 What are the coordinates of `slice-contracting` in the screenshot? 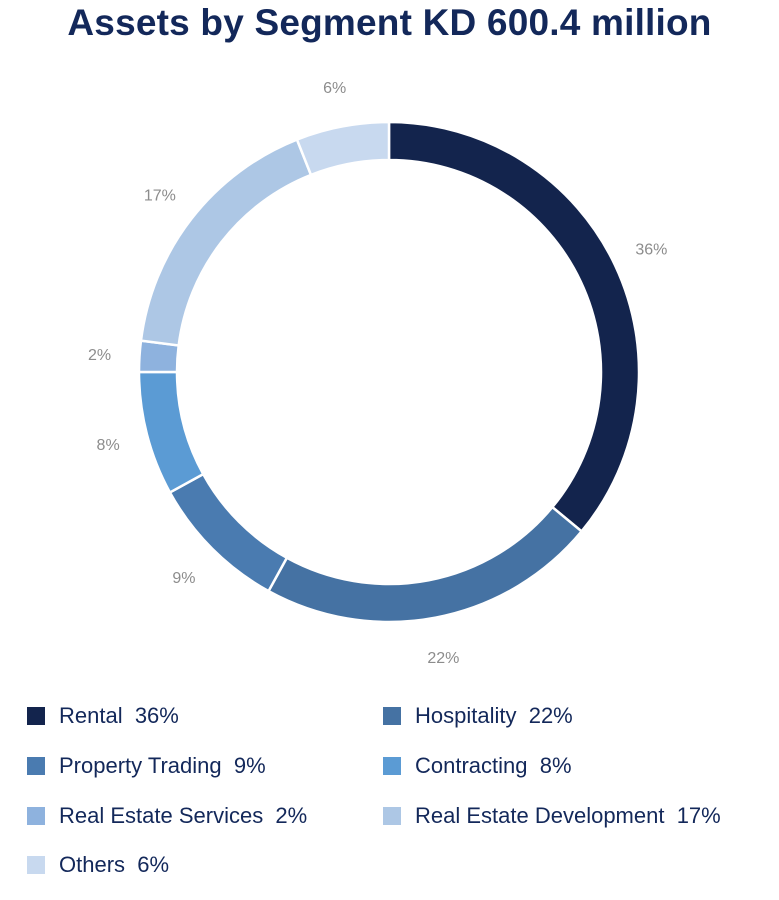 It's located at (171, 432).